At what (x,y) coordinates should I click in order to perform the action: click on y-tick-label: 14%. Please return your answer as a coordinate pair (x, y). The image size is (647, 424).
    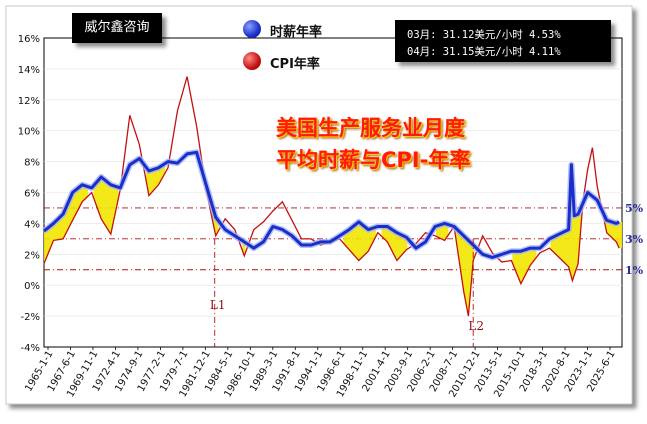
    Looking at the image, I should click on (29, 70).